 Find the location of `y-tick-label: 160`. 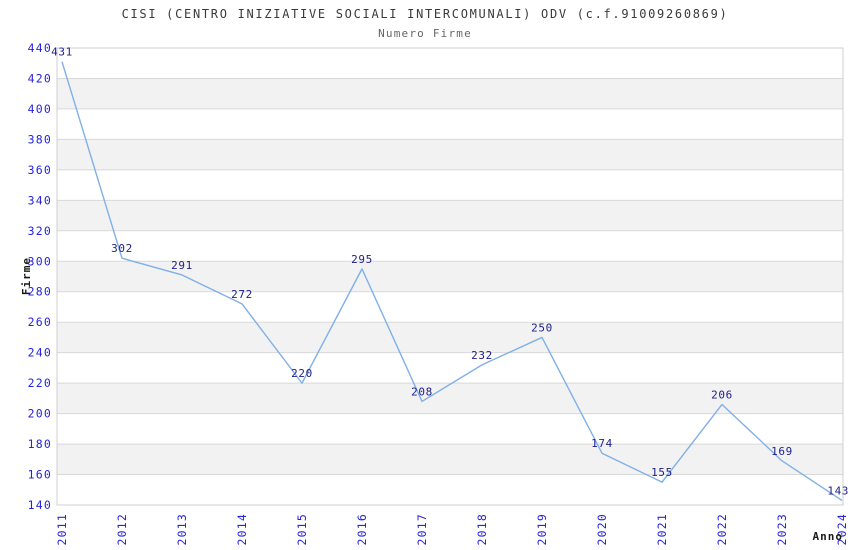

y-tick-label: 160 is located at coordinates (40, 475).